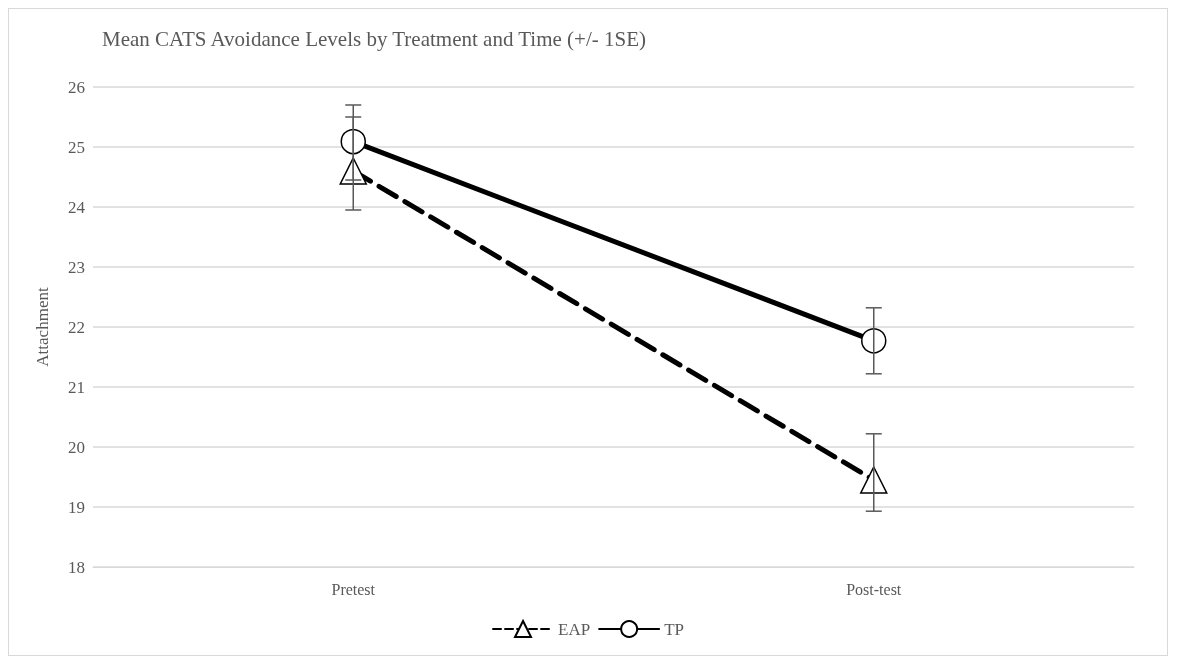  Describe the element at coordinates (76, 567) in the screenshot. I see `y-tick-label: 18` at that location.